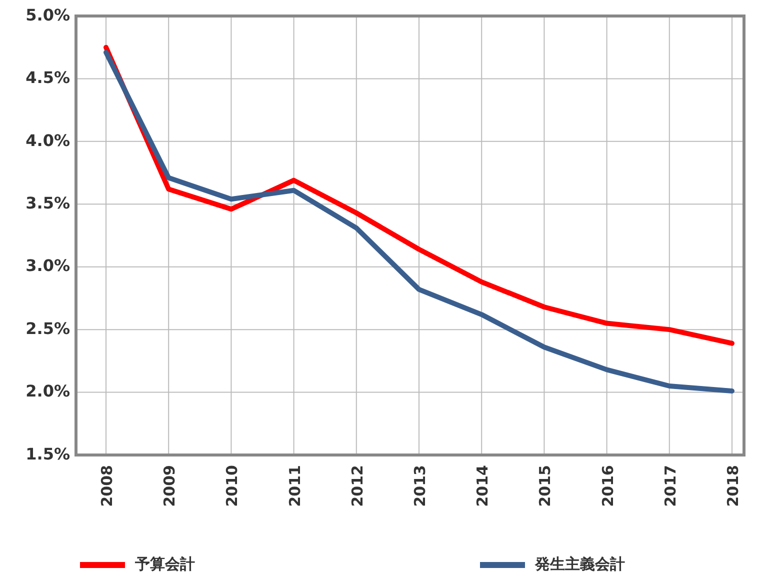  What do you see at coordinates (295, 486) in the screenshot?
I see `x-tick-label: 2011` at bounding box center [295, 486].